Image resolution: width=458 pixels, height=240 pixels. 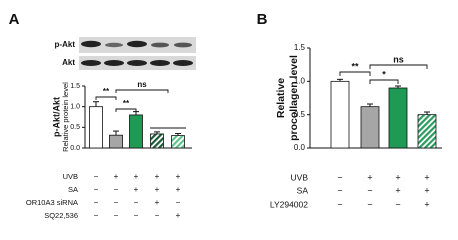 What do you see at coordinates (68, 62) in the screenshot?
I see `blot-label: Akt` at bounding box center [68, 62].